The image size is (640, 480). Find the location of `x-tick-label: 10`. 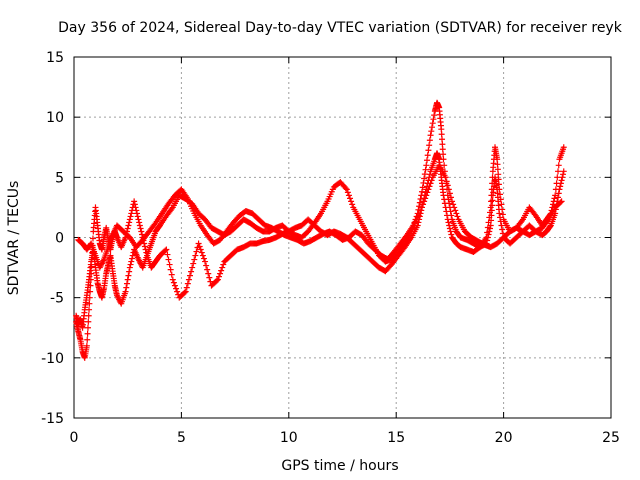

x-tick-label: 10 is located at coordinates (289, 438).